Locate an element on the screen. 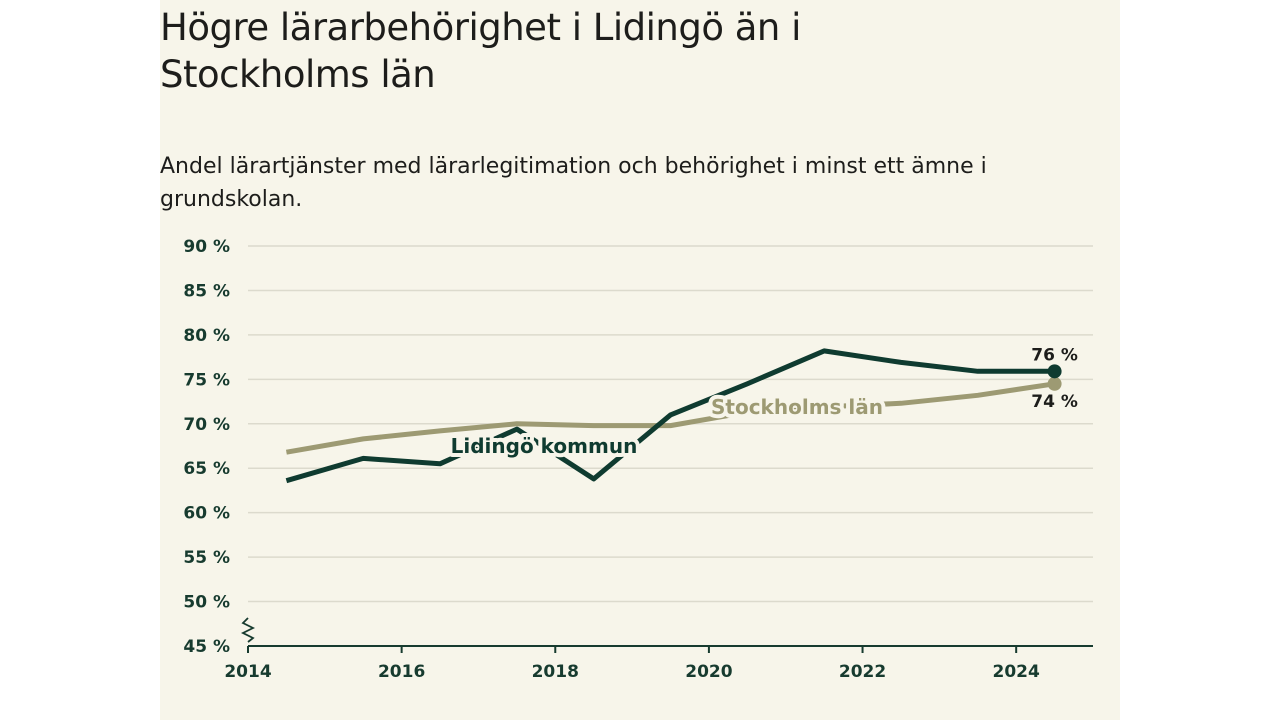 The width and height of the screenshot is (1280, 720). y-tick-label: 55 % is located at coordinates (206, 558).